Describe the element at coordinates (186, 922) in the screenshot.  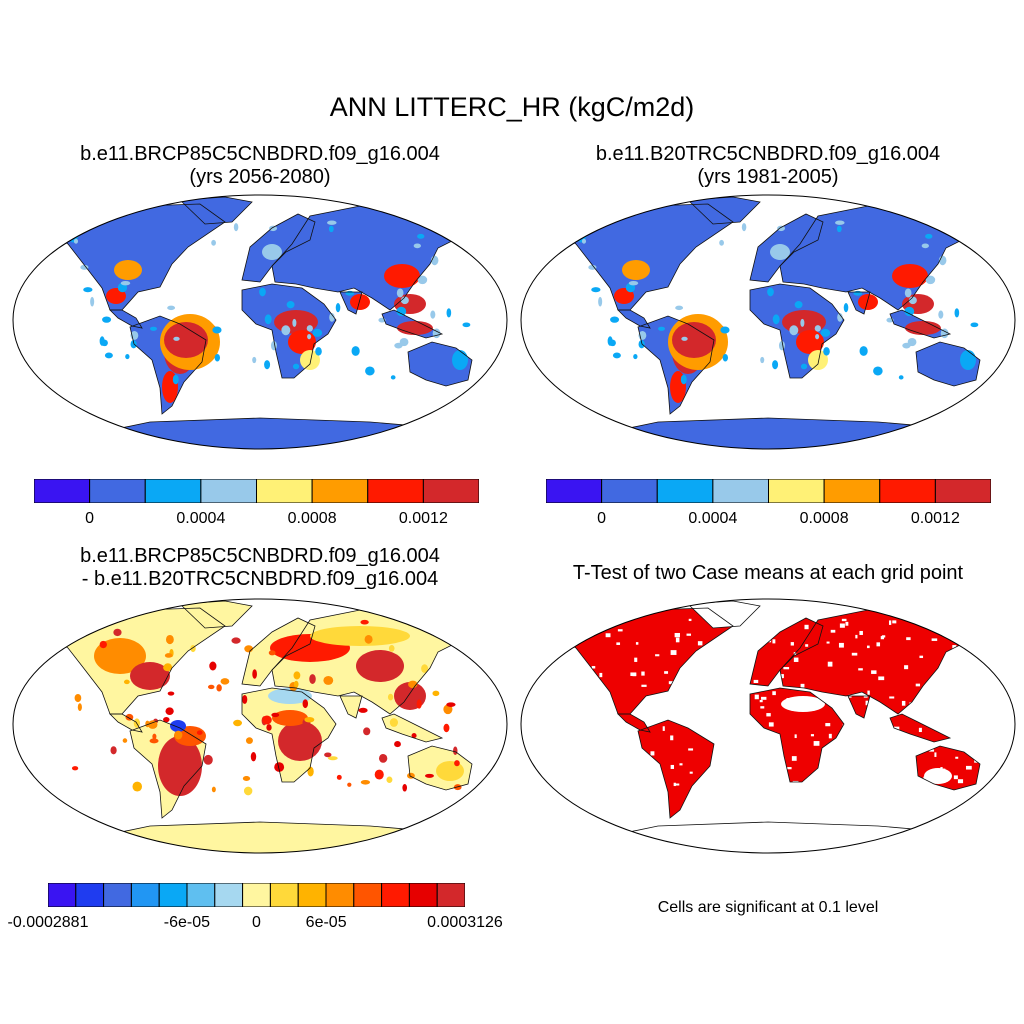
I see `colorbar-tick-label: -6e-05` at that location.